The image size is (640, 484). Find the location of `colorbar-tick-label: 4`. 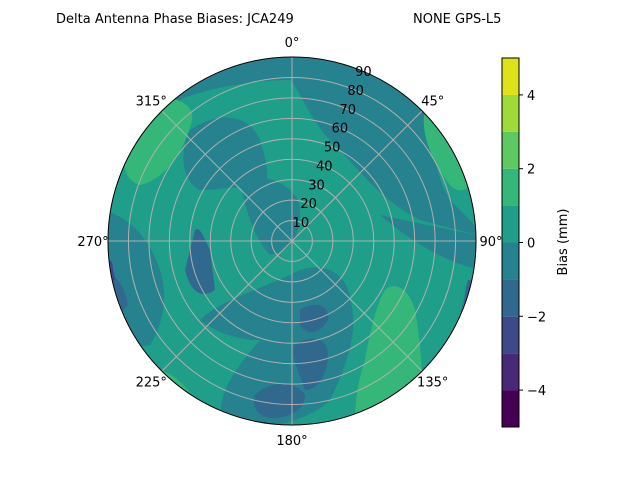

colorbar-tick-label: 4 is located at coordinates (531, 96).